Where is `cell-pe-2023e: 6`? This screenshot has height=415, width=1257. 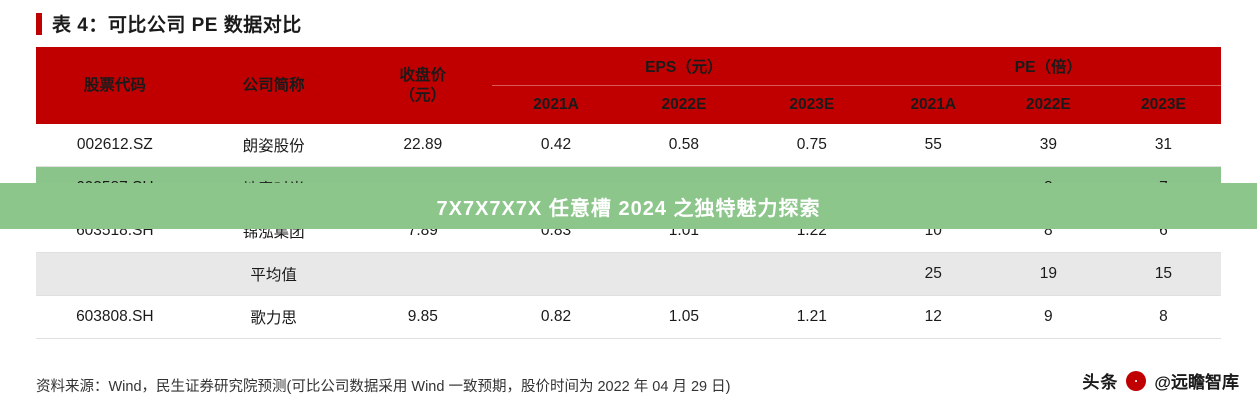
cell-pe-2023e: 6 is located at coordinates (1163, 231).